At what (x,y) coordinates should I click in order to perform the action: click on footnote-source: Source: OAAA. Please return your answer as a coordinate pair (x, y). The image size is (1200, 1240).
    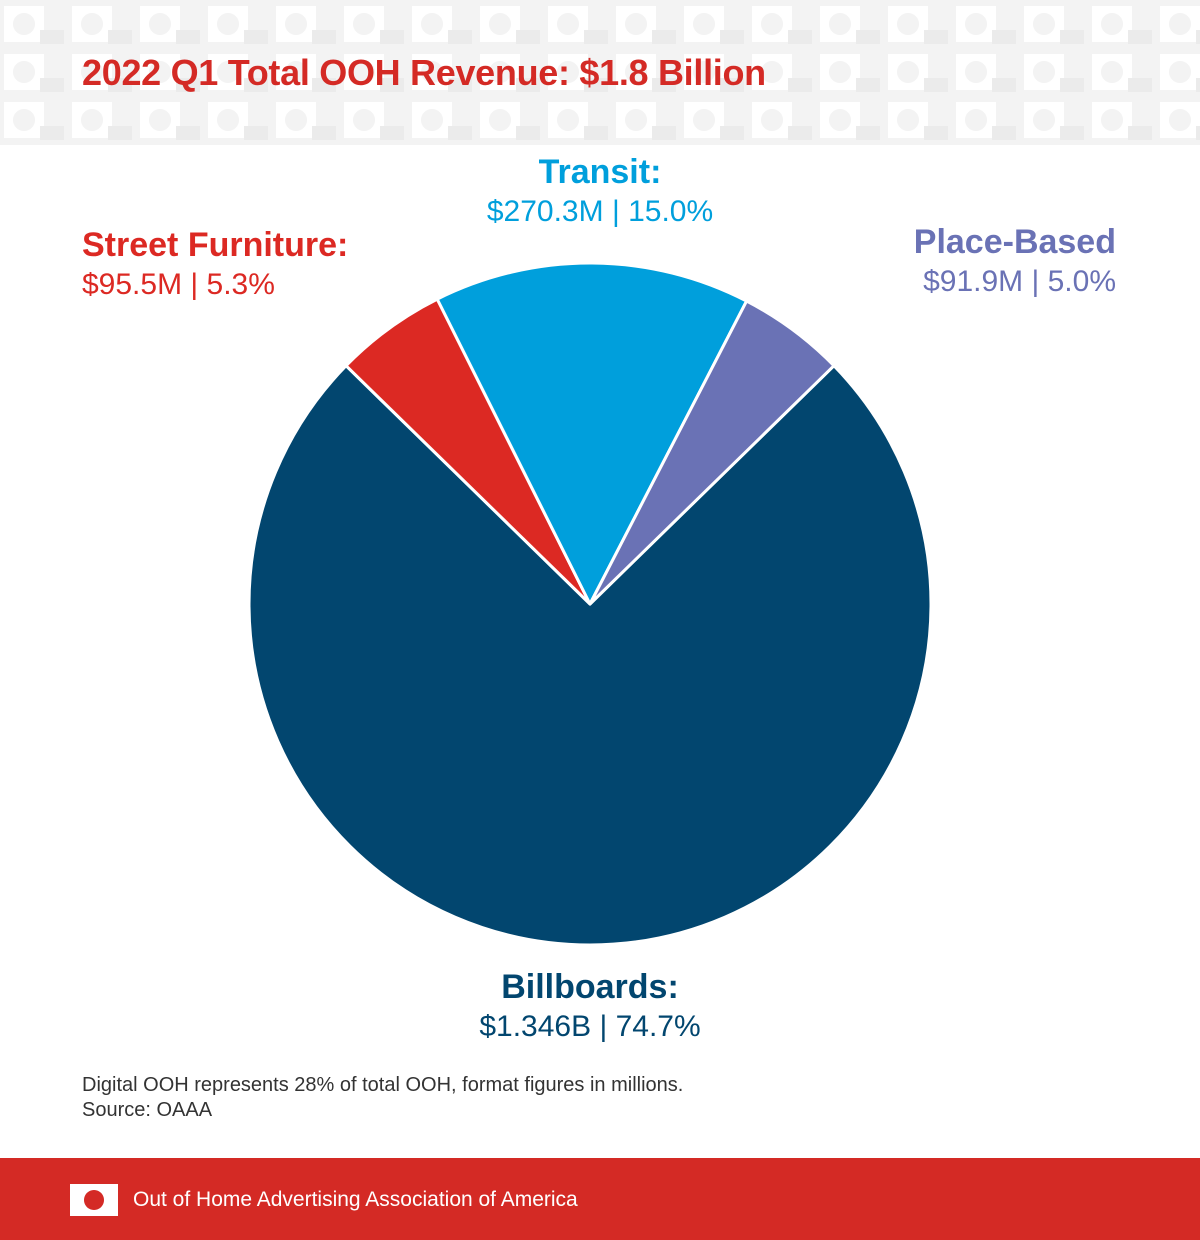
    Looking at the image, I should click on (147, 1110).